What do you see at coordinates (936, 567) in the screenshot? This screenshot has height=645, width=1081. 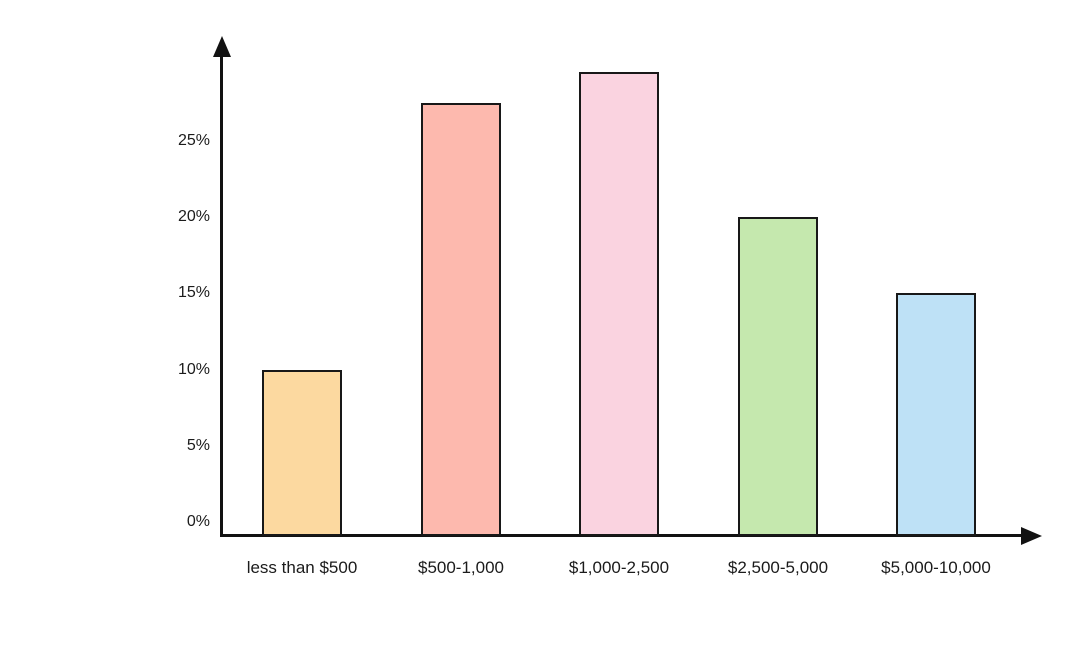 I see `x-category-label-5: $5,000-10,000` at bounding box center [936, 567].